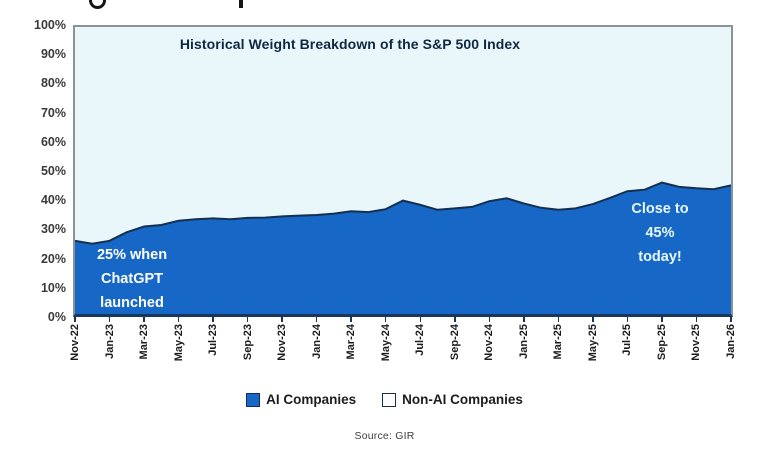 This screenshot has height=455, width=769. I want to click on y-tick-label: 100%, so click(50, 25).